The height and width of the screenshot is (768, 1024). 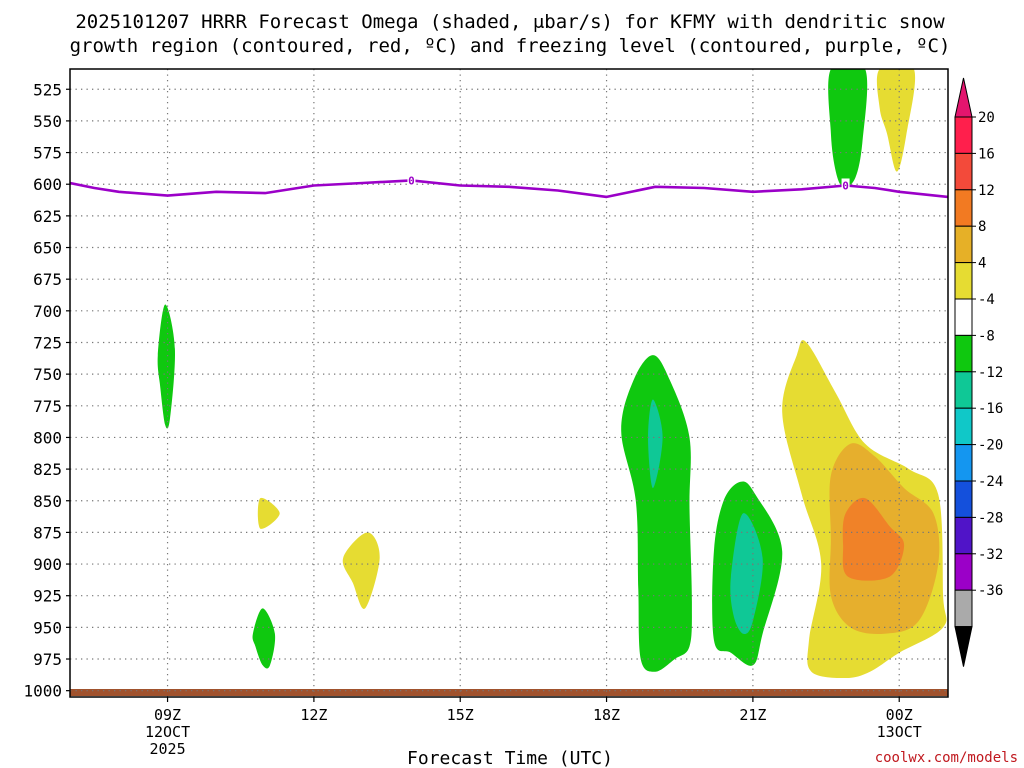 What do you see at coordinates (47, 184) in the screenshot?
I see `y-tick-label: 600` at bounding box center [47, 184].